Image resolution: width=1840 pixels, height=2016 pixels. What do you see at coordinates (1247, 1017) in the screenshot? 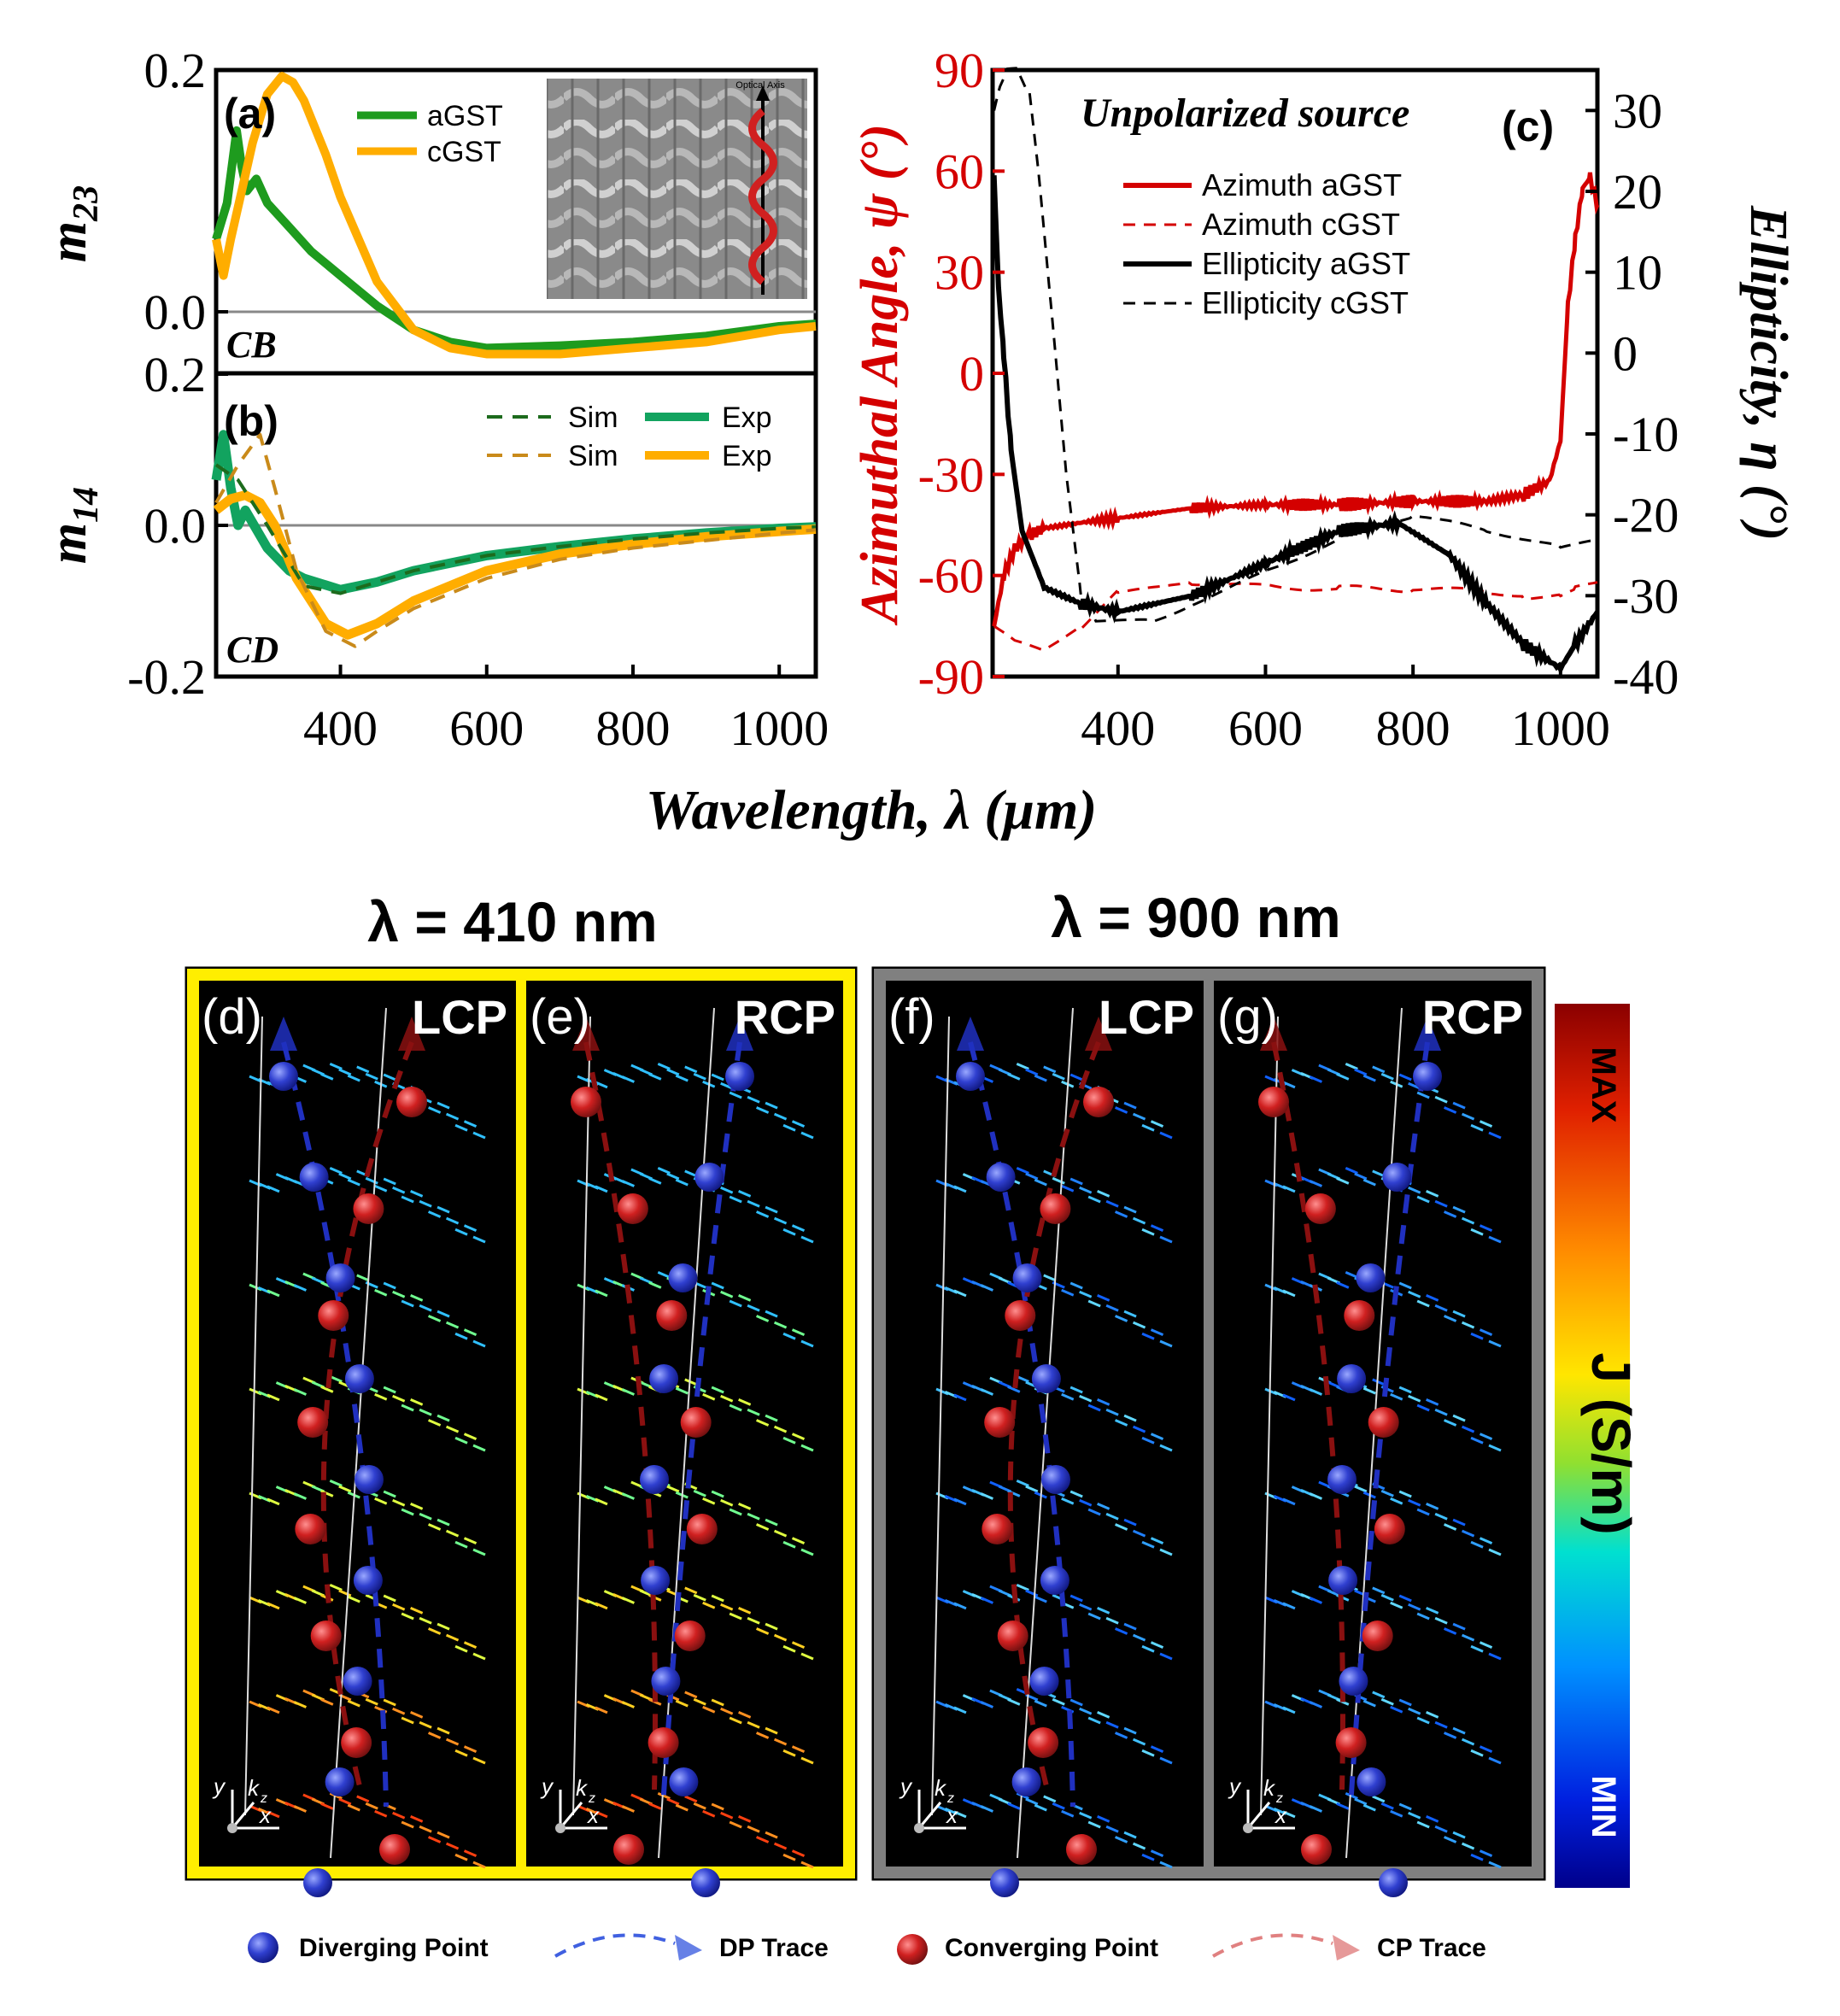
I see `panel-label: (g)` at bounding box center [1247, 1017].